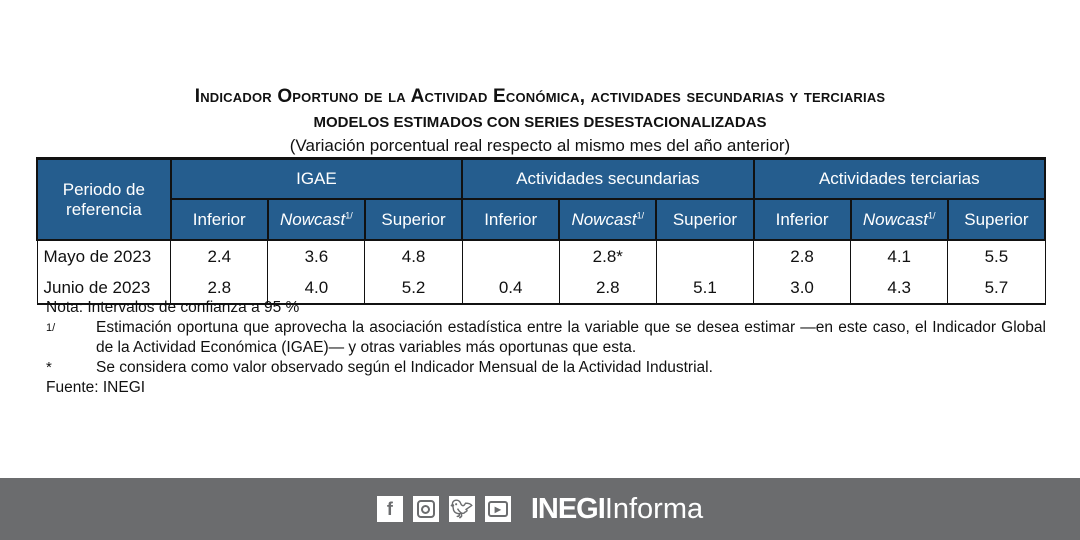  I want to click on instagram-icon, so click(425, 509).